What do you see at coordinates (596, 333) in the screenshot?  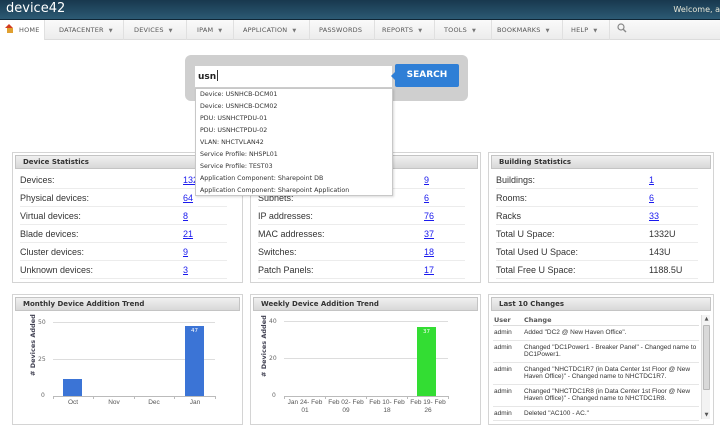 I see `table-row: admin Added "DC2 @ New Haven Office".` at bounding box center [596, 333].